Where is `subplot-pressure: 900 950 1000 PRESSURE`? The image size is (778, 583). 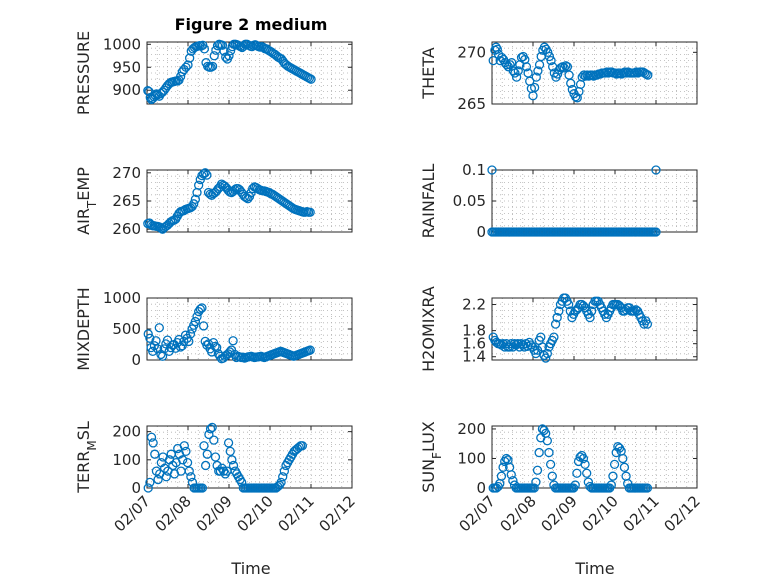
subplot-pressure: 900 950 1000 PRESSURE is located at coordinates (213, 73).